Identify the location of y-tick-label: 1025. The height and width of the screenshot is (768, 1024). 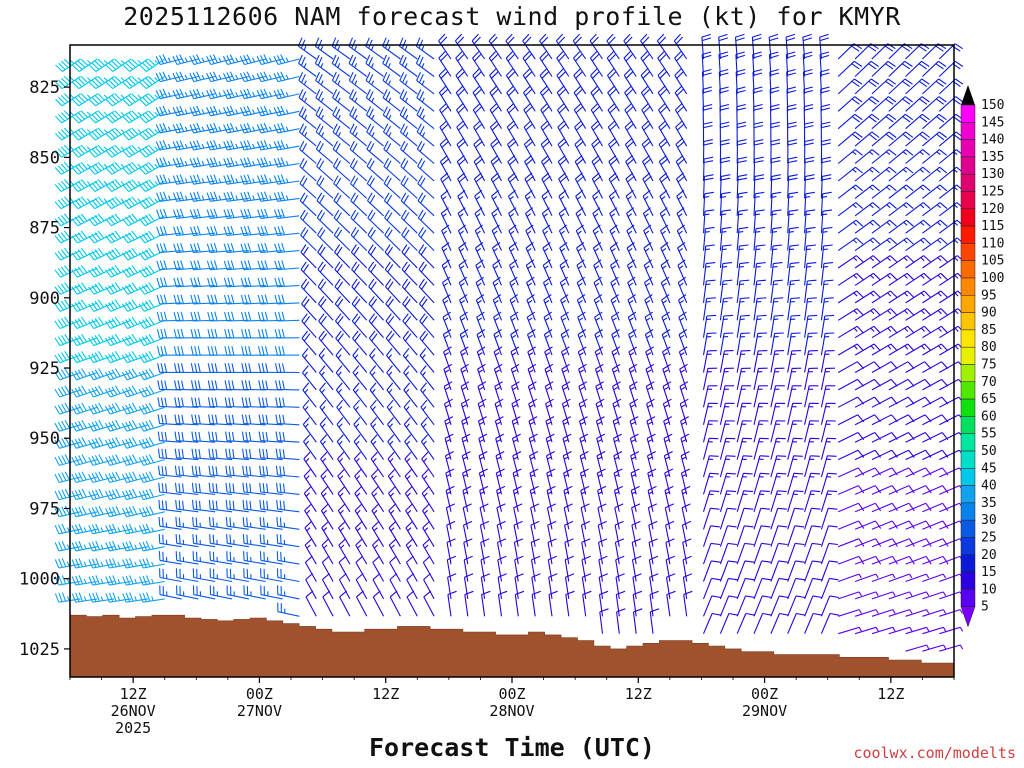
(39, 650).